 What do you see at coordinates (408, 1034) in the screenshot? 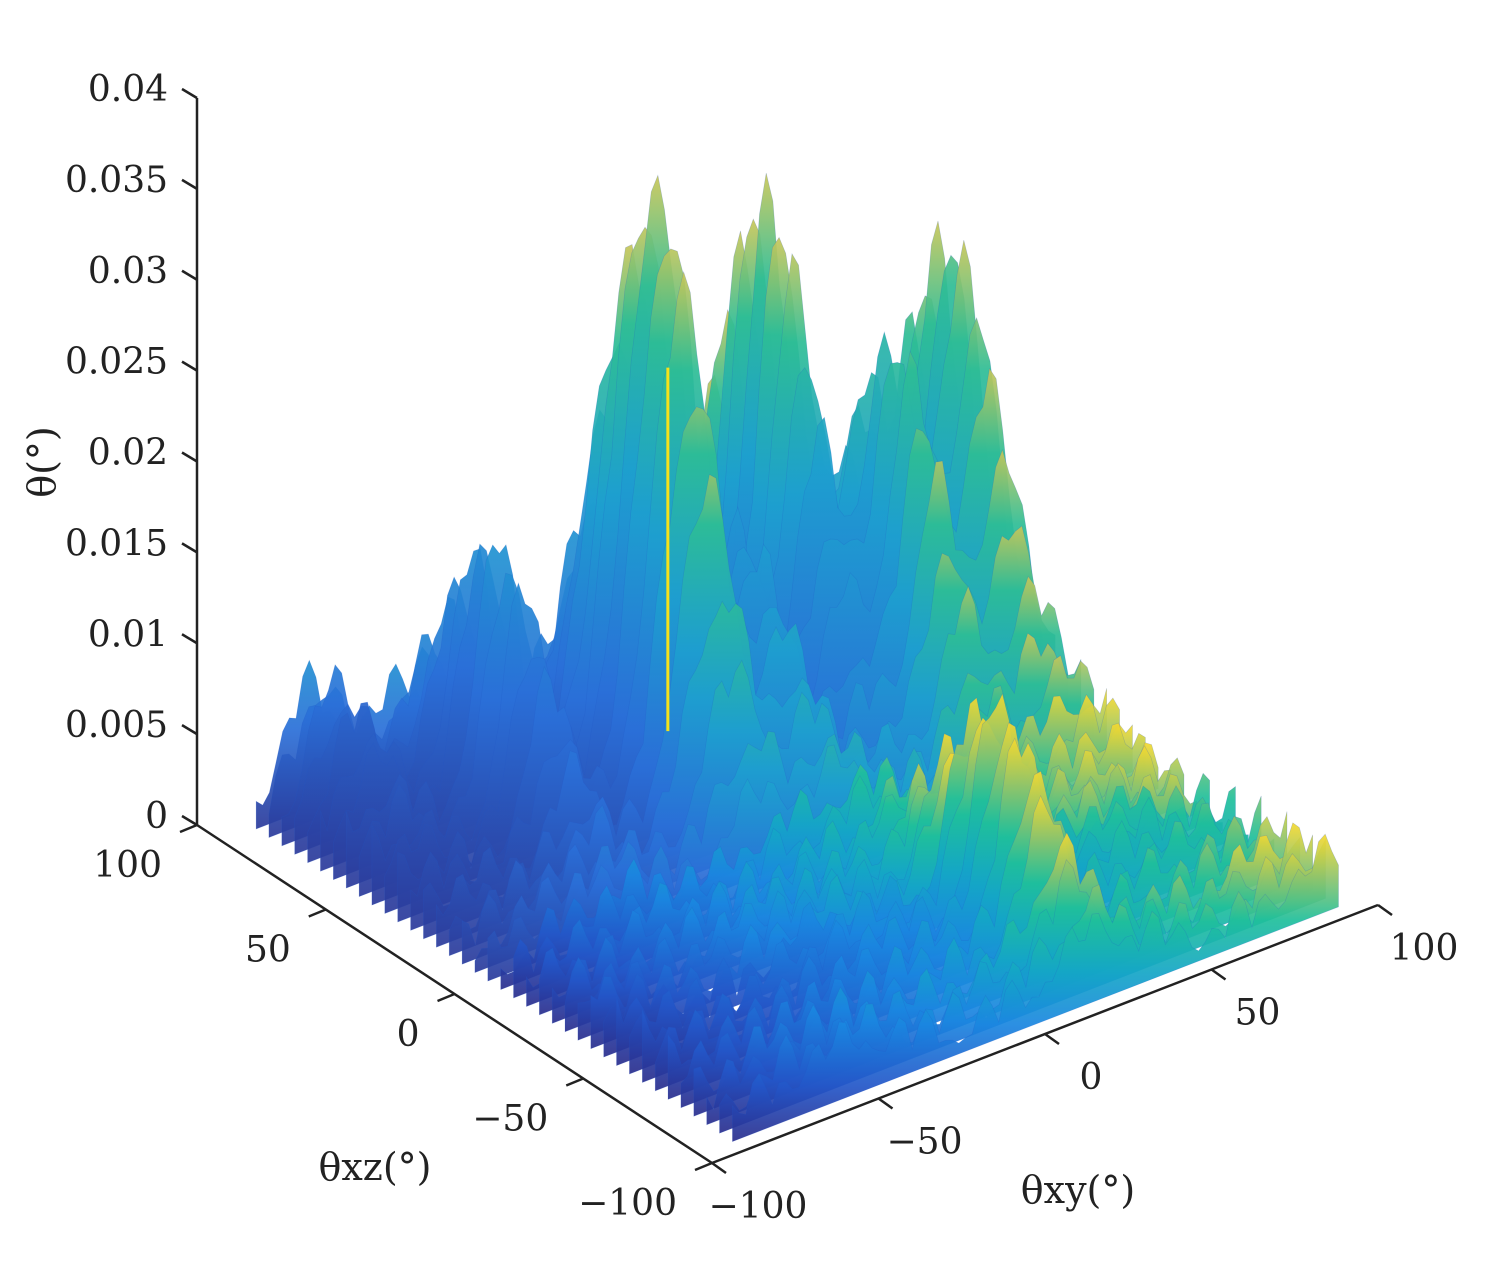
I see `y-tick-label: 0` at bounding box center [408, 1034].